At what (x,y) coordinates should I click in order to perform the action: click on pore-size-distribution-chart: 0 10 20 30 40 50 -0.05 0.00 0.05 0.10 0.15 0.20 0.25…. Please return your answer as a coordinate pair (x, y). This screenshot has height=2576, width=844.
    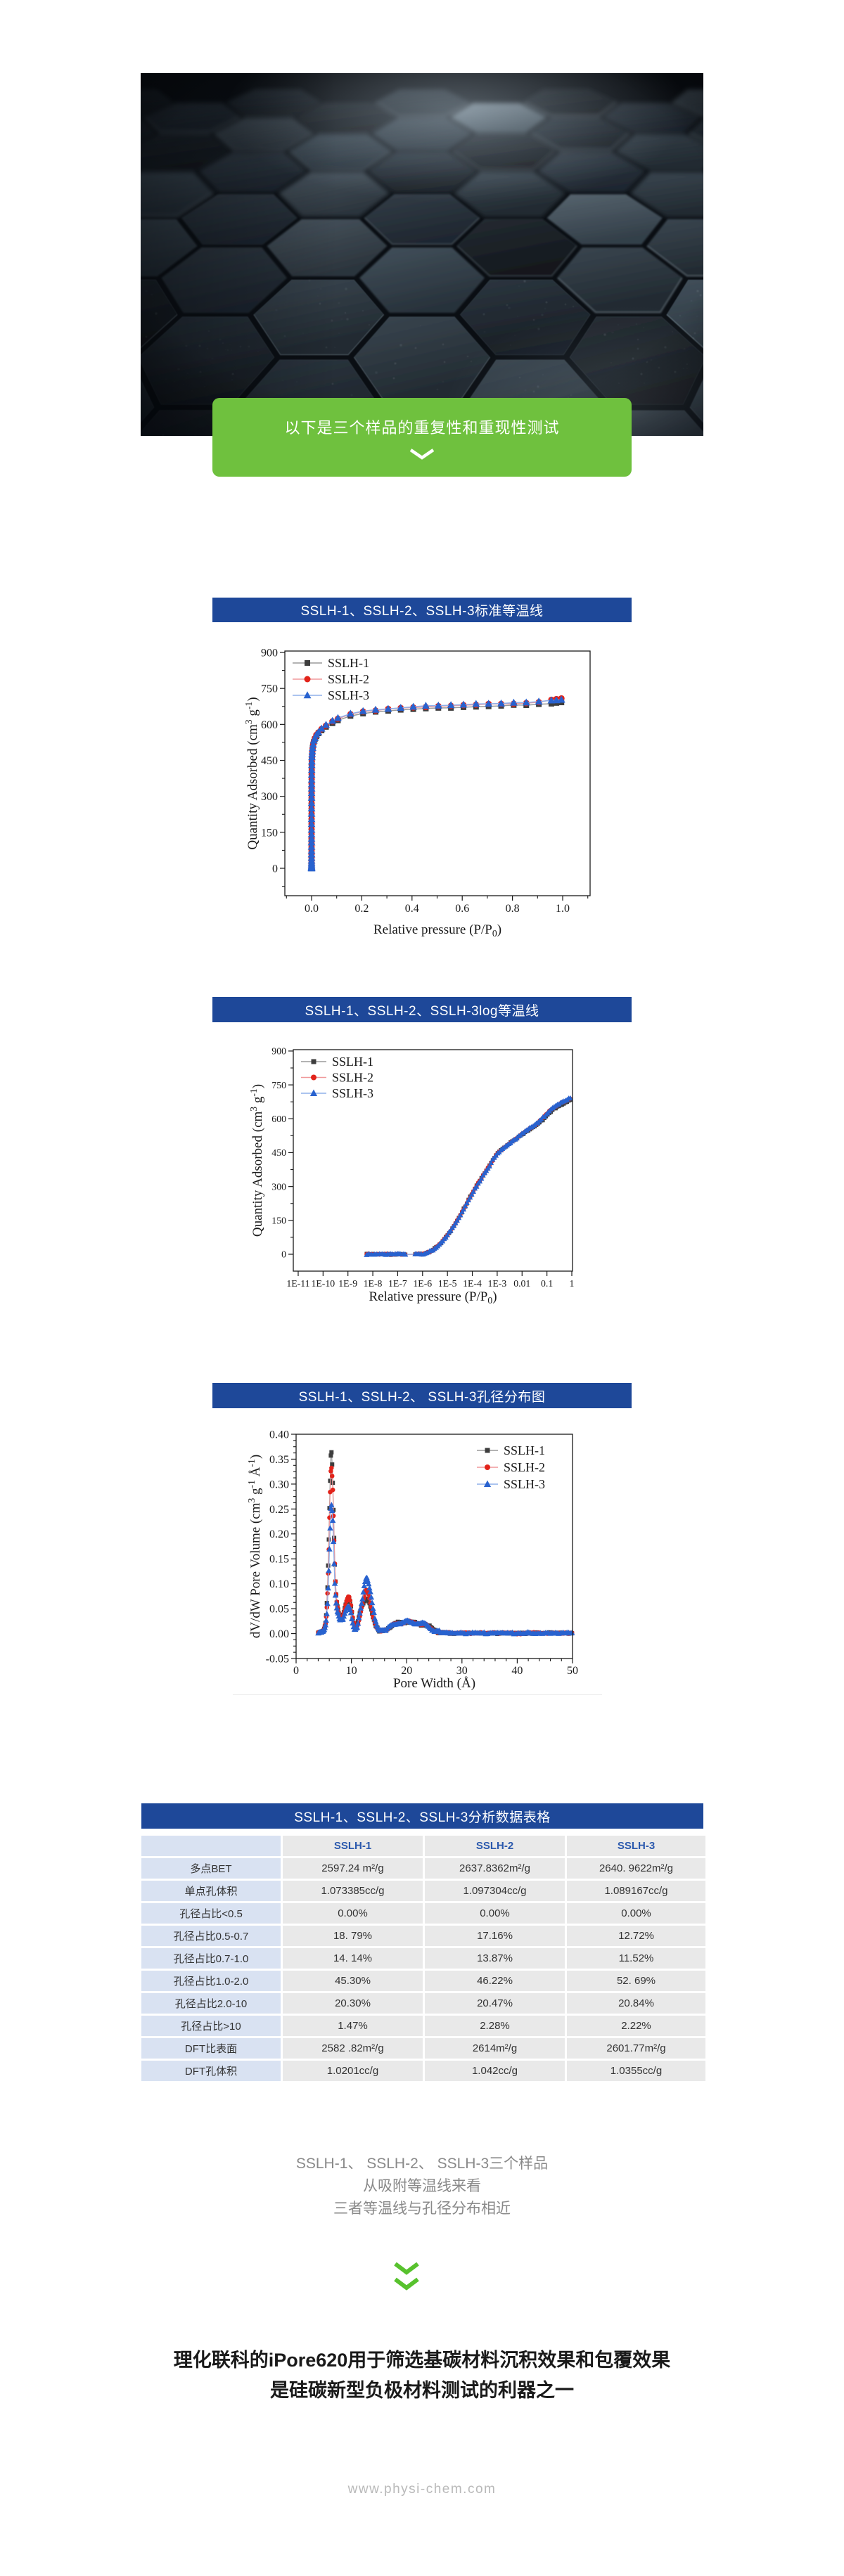
    Looking at the image, I should click on (422, 1556).